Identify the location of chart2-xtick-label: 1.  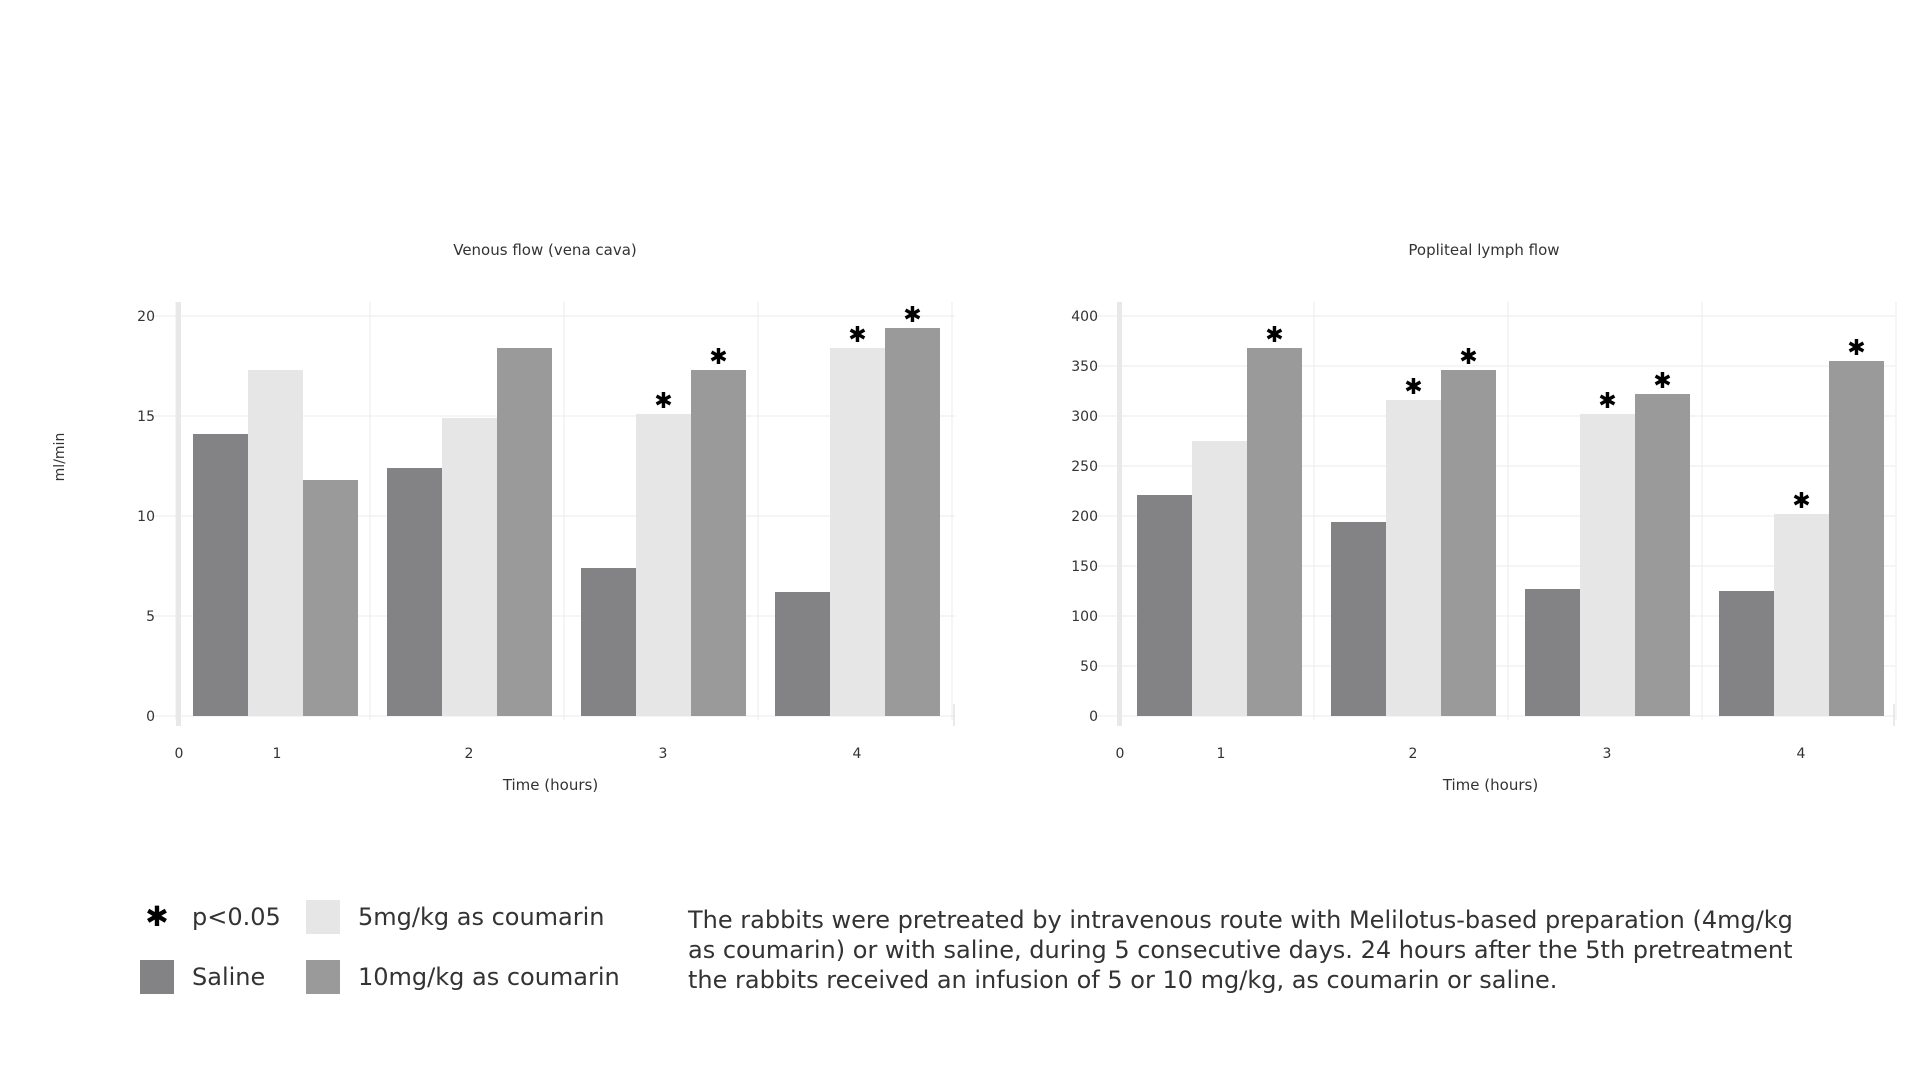
(1221, 754).